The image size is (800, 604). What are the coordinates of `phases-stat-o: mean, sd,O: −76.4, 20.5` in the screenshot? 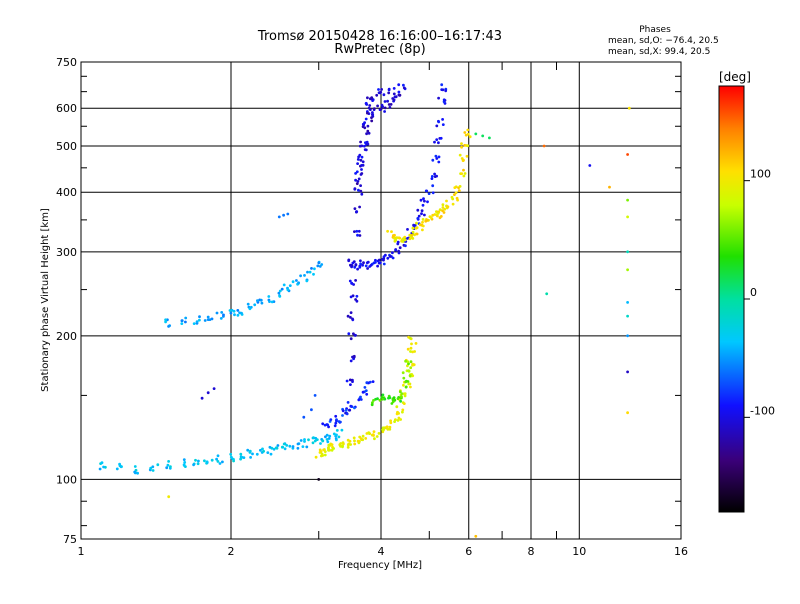 It's located at (663, 41).